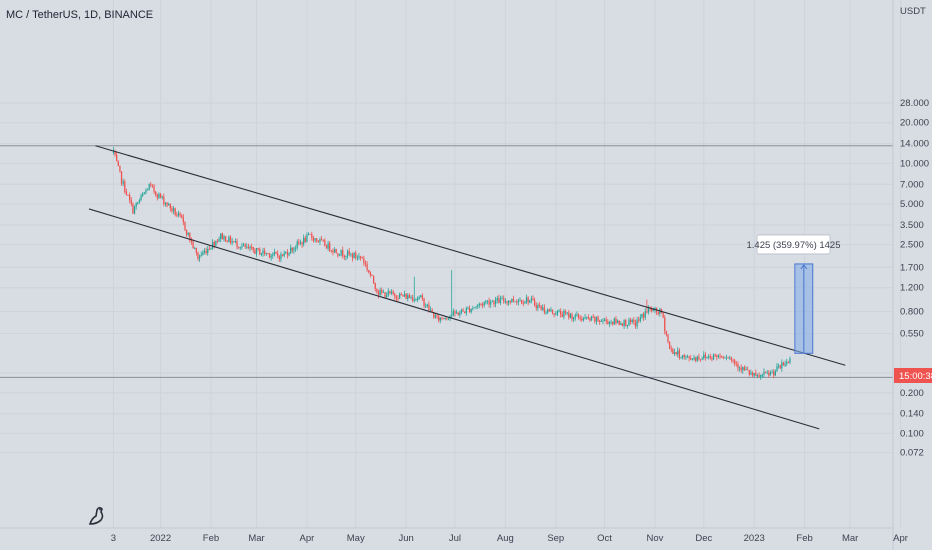 Image resolution: width=932 pixels, height=550 pixels. What do you see at coordinates (912, 433) in the screenshot?
I see `price-tick-label: 0.100` at bounding box center [912, 433].